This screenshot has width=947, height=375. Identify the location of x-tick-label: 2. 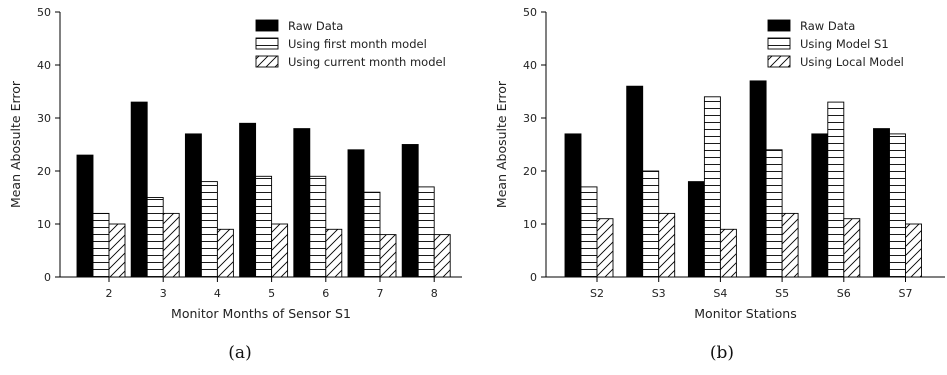
(109, 293).